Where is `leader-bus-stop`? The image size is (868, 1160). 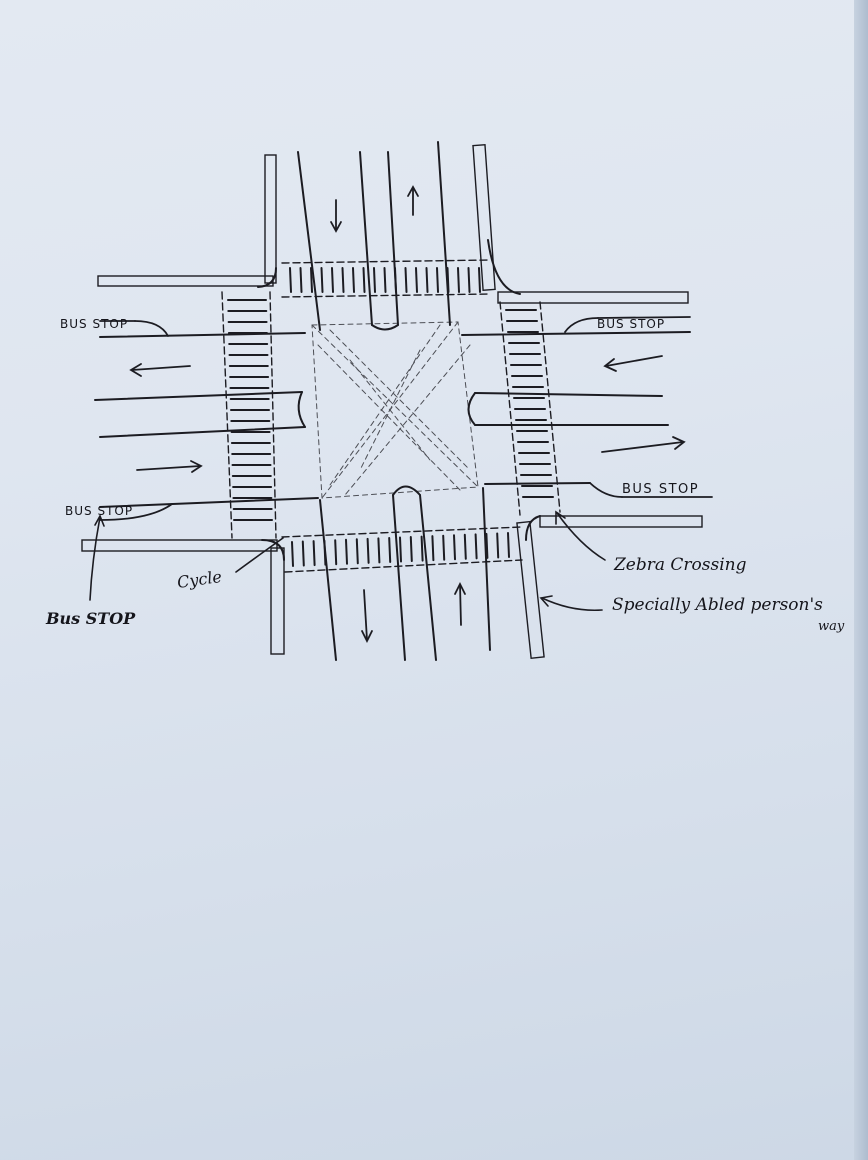
leader-bus-stop is located at coordinates (97, 557).